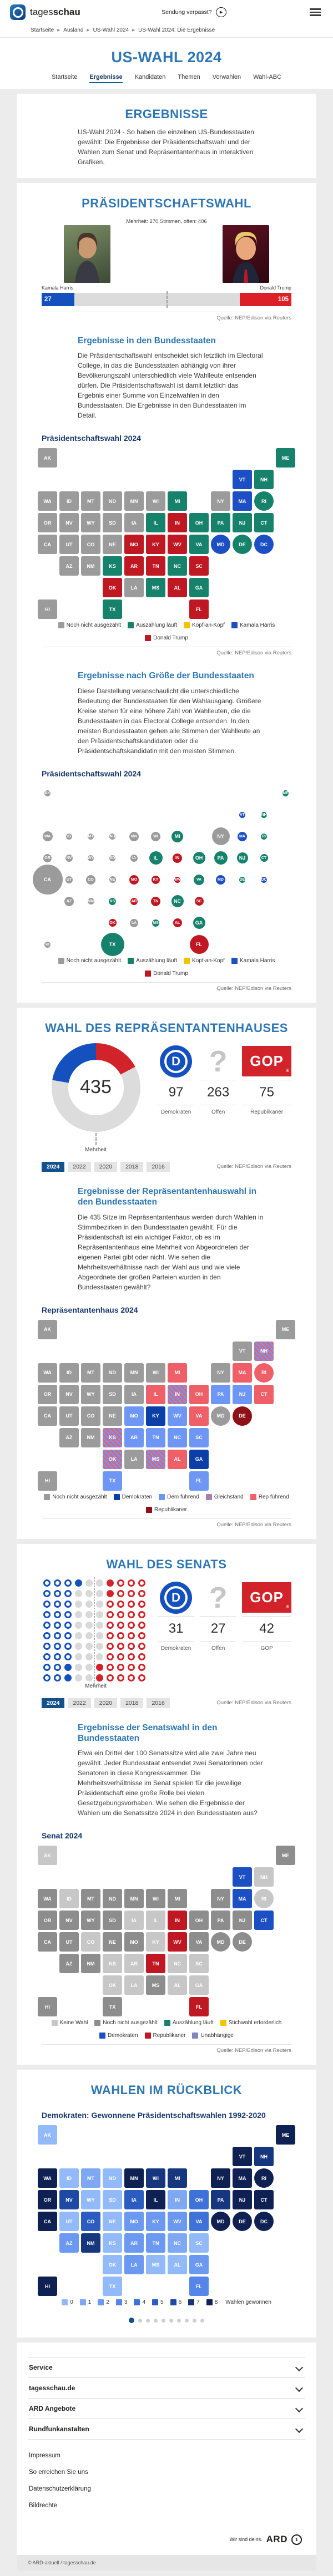 This screenshot has height=2576, width=333. I want to click on footer-accordion-rundfunkanstalten: Rundfunkanstalten, so click(167, 2429).